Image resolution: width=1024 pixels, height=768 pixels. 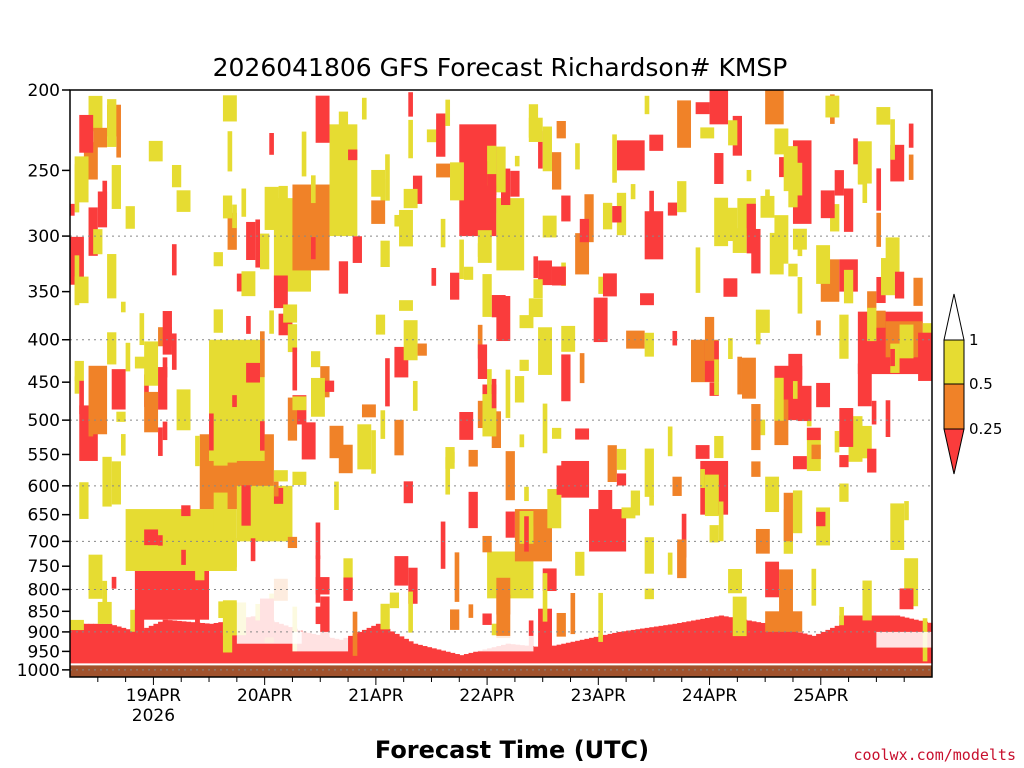 What do you see at coordinates (954, 362) in the screenshot?
I see `legend-bin-0.5-1` at bounding box center [954, 362].